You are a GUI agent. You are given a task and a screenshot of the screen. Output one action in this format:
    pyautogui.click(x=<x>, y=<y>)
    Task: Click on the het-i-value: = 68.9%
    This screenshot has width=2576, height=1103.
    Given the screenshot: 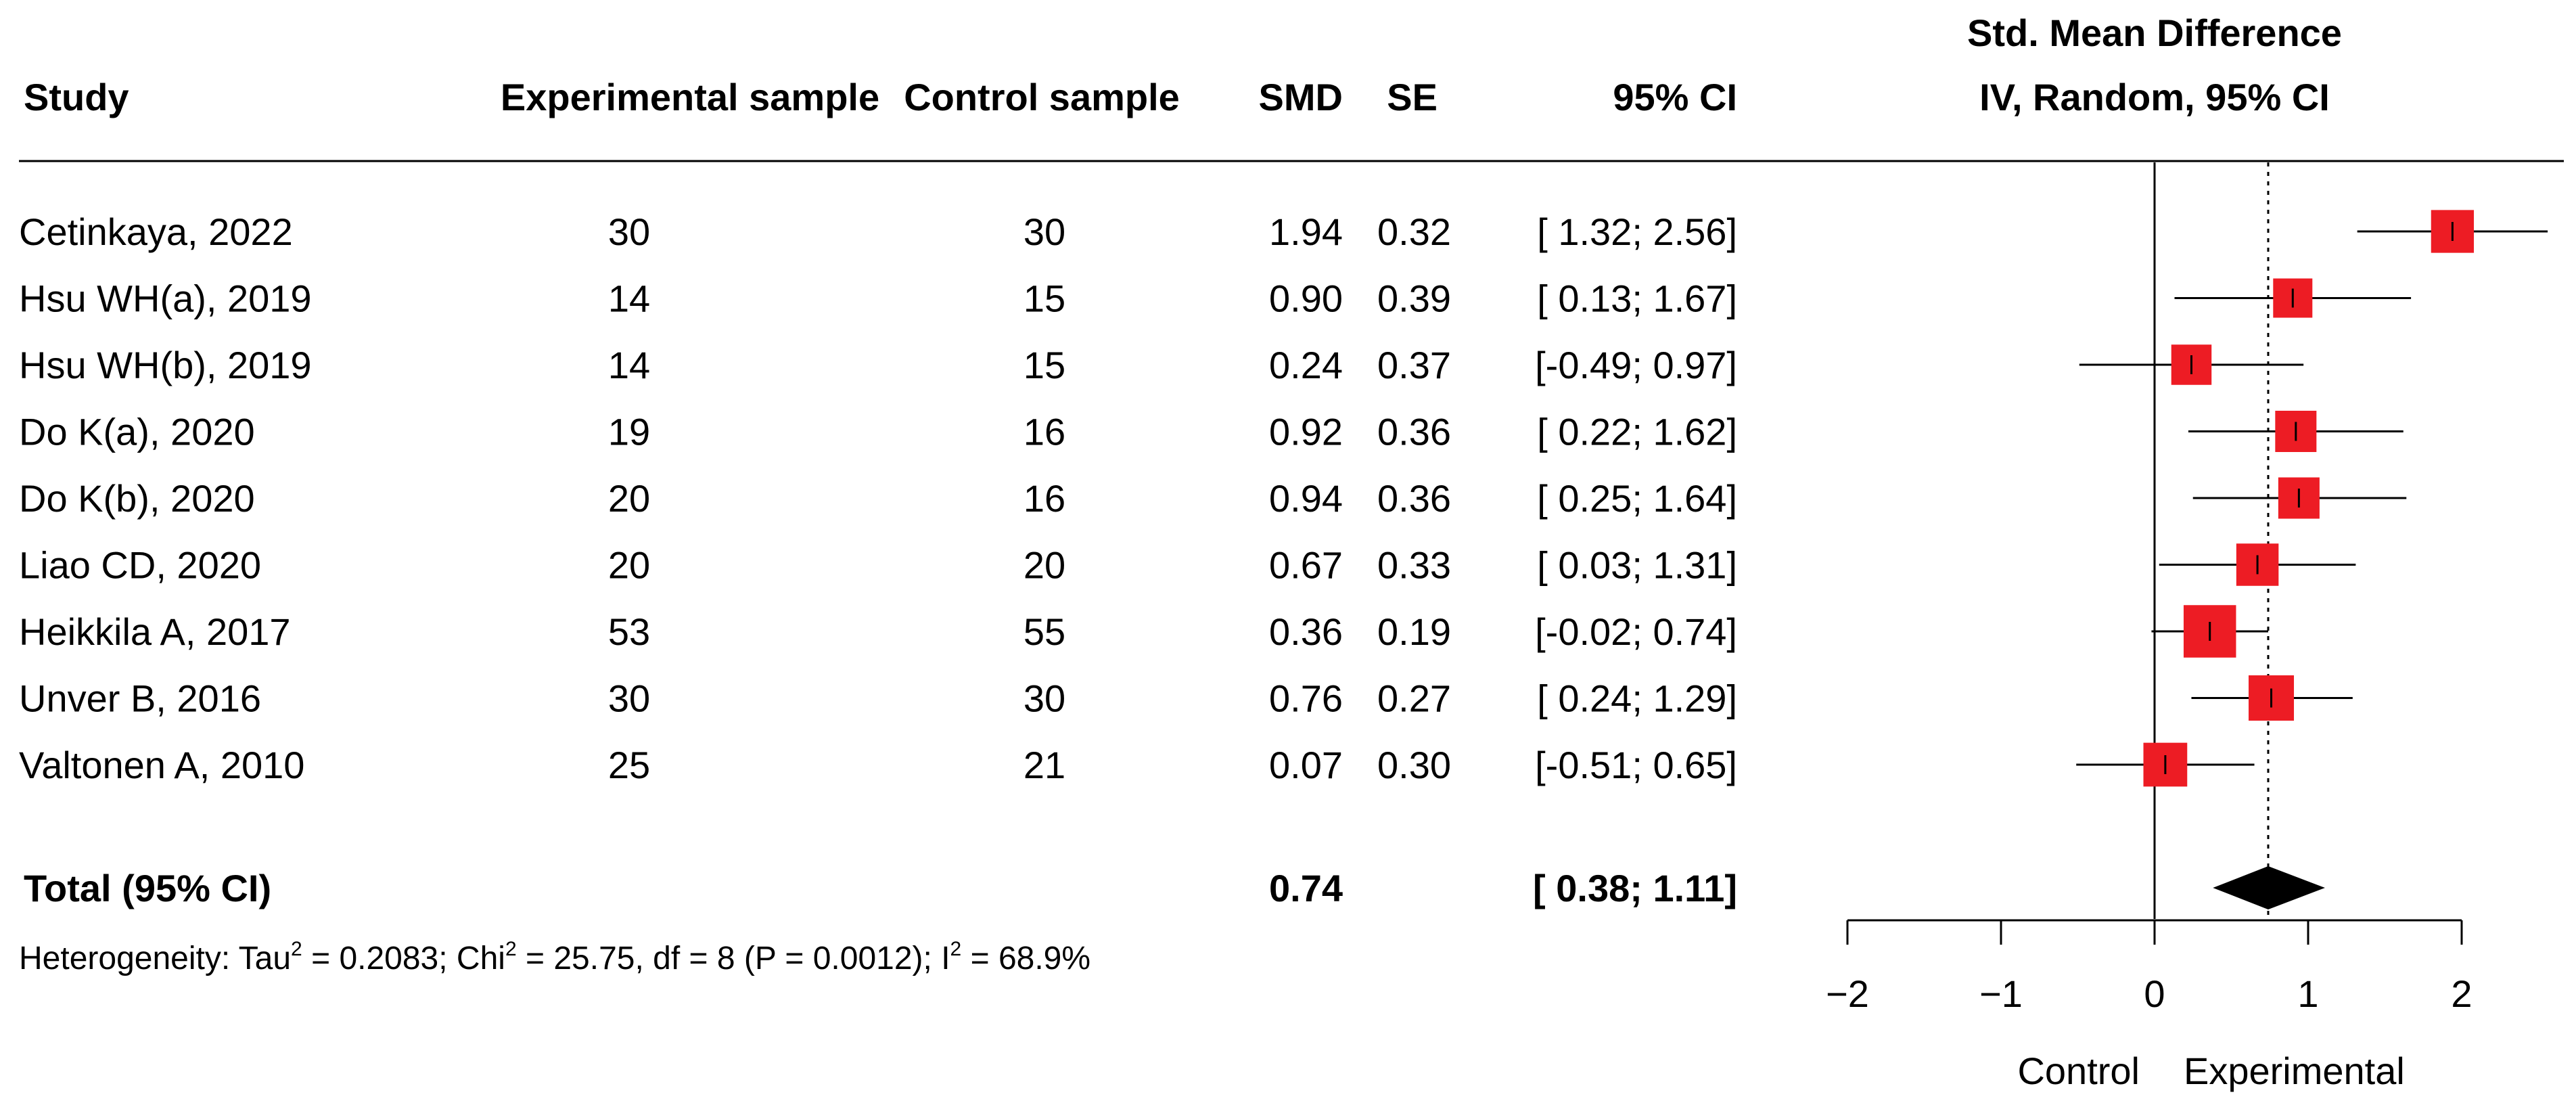 What is the action you would take?
    pyautogui.click(x=1025, y=958)
    